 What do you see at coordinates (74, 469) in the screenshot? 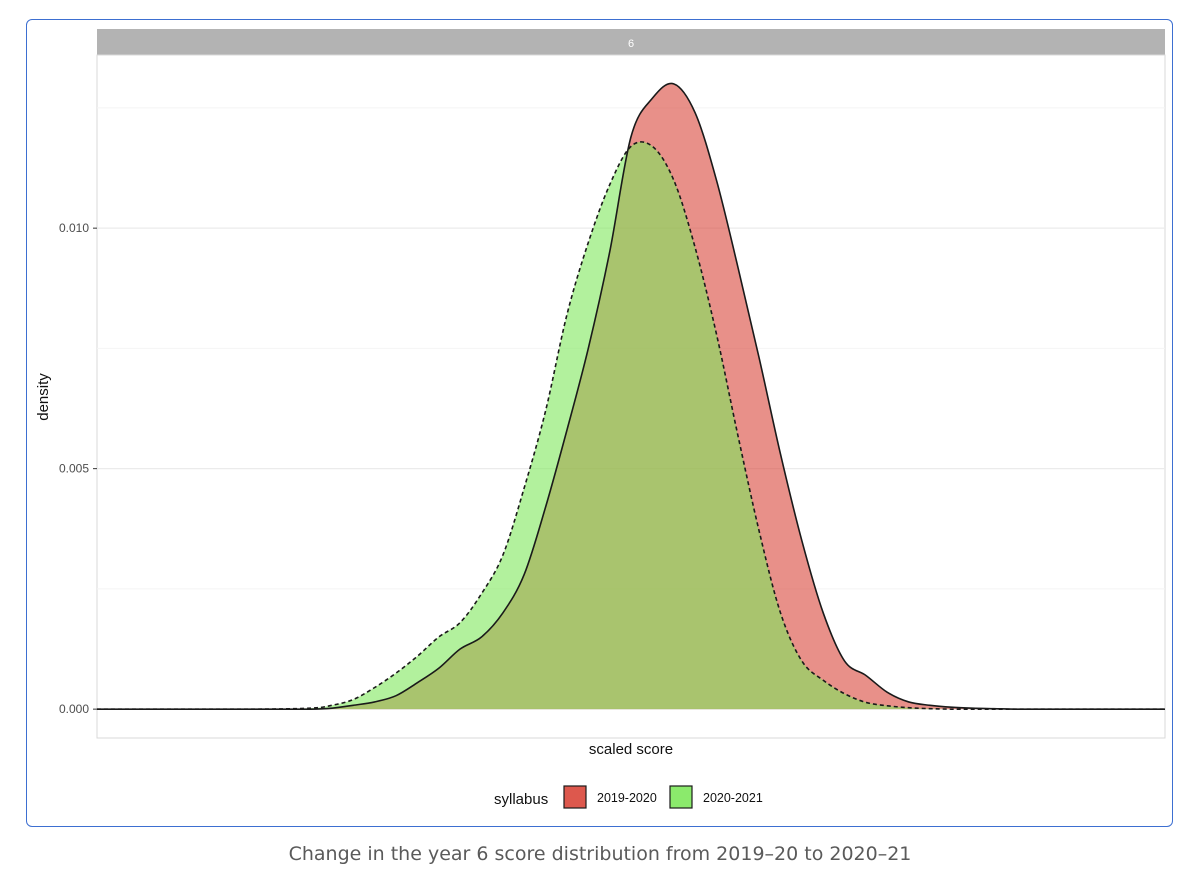
I see `y-tick-label: 0.005` at bounding box center [74, 469].